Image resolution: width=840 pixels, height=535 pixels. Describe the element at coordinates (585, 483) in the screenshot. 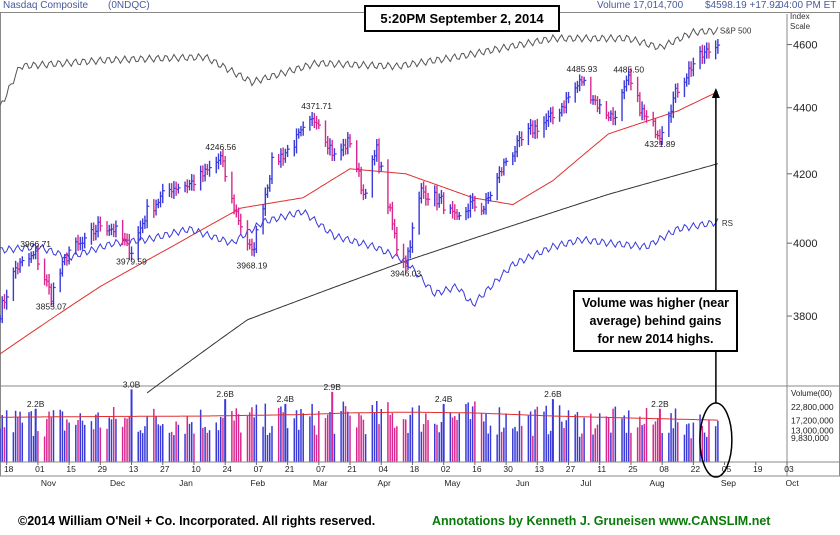

I see `x-axis-month-label: Jul` at that location.